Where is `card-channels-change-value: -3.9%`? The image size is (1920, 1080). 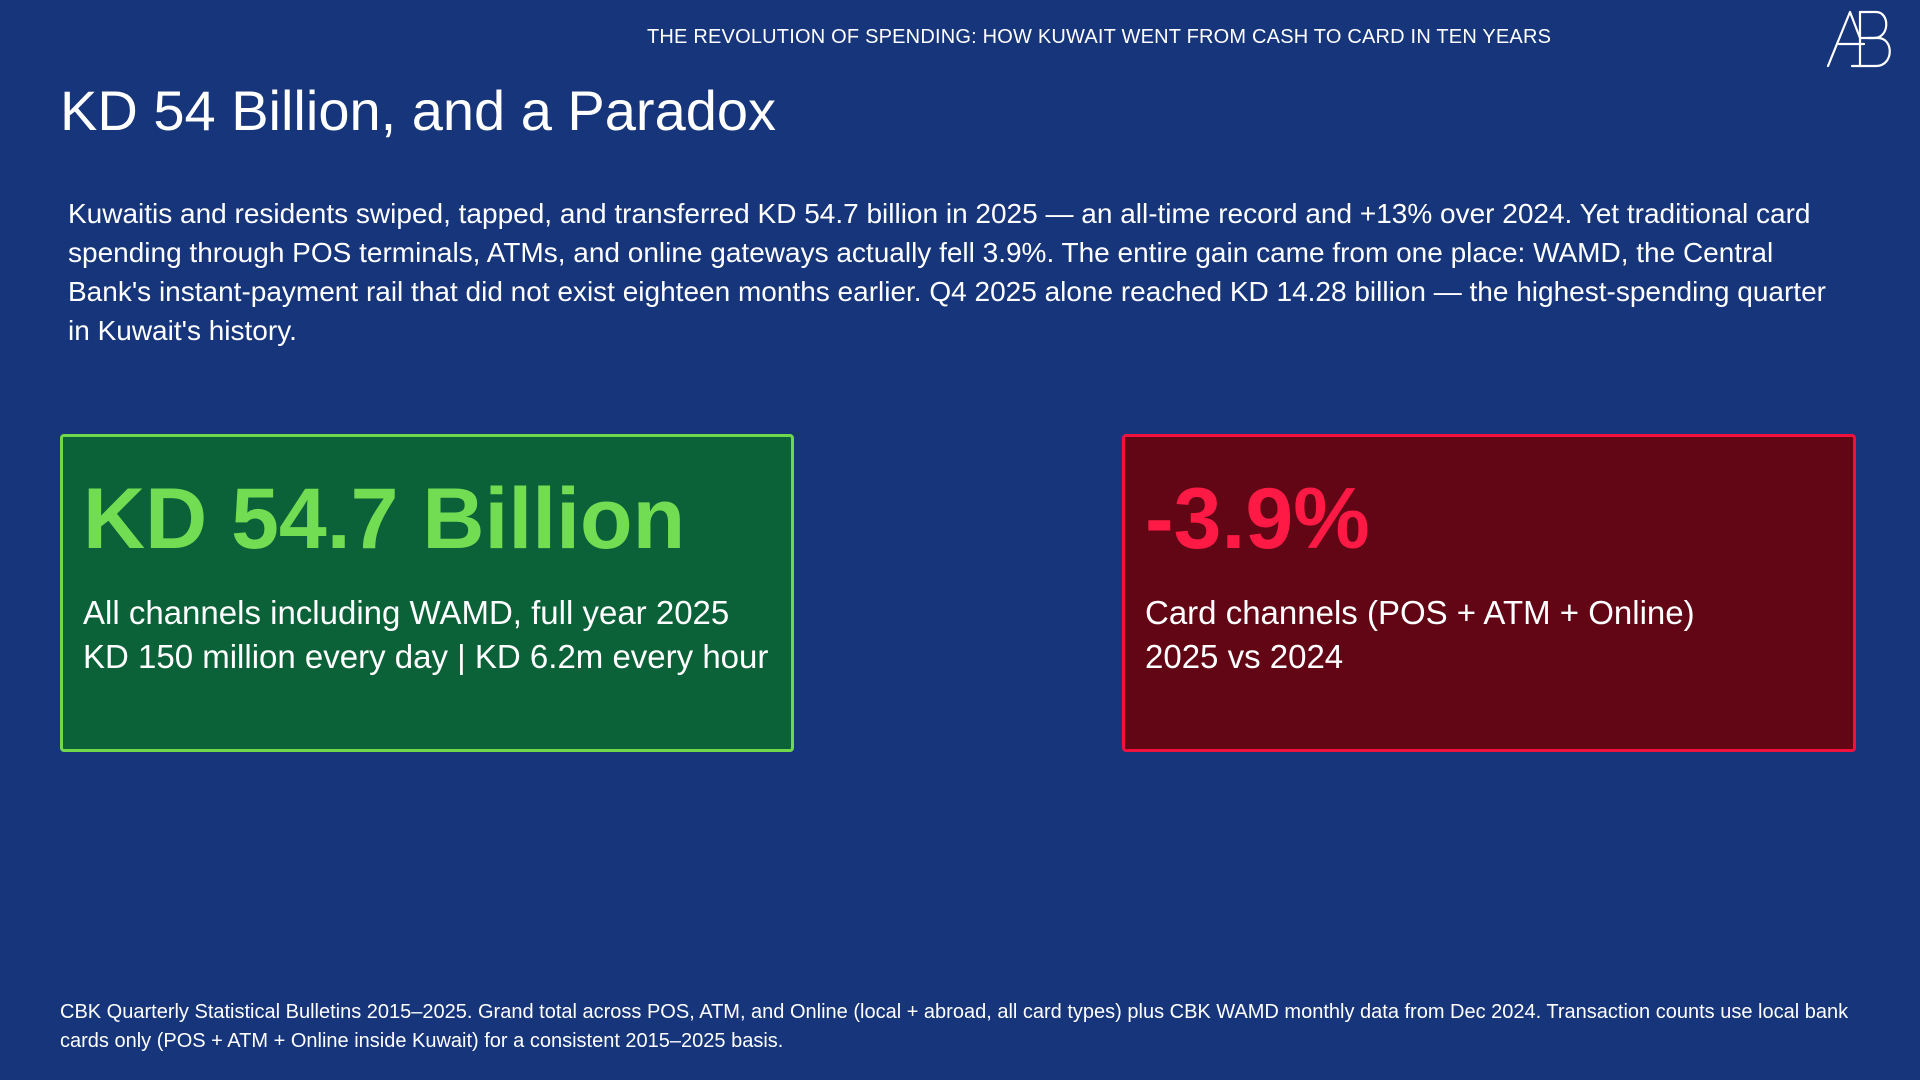
card-channels-change-value: -3.9% is located at coordinates (1257, 519).